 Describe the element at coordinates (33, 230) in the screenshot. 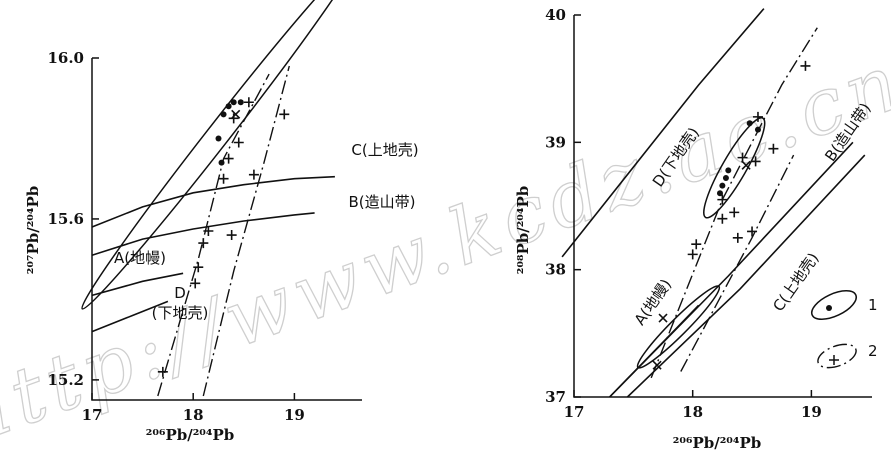

I see `y-axis-label: ²⁰⁷Pb/²⁰⁴Pb` at that location.